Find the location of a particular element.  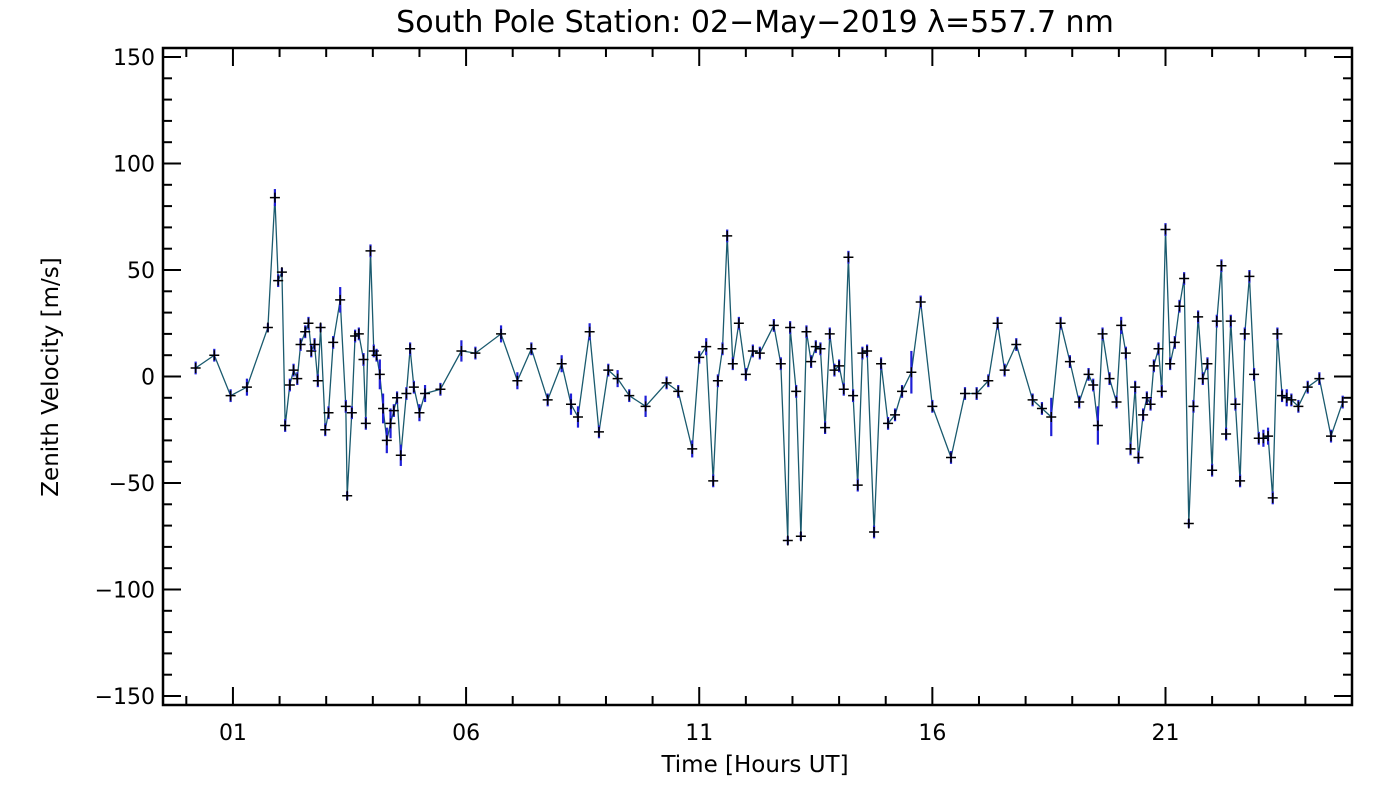

x-tick-label: 11 is located at coordinates (699, 733).